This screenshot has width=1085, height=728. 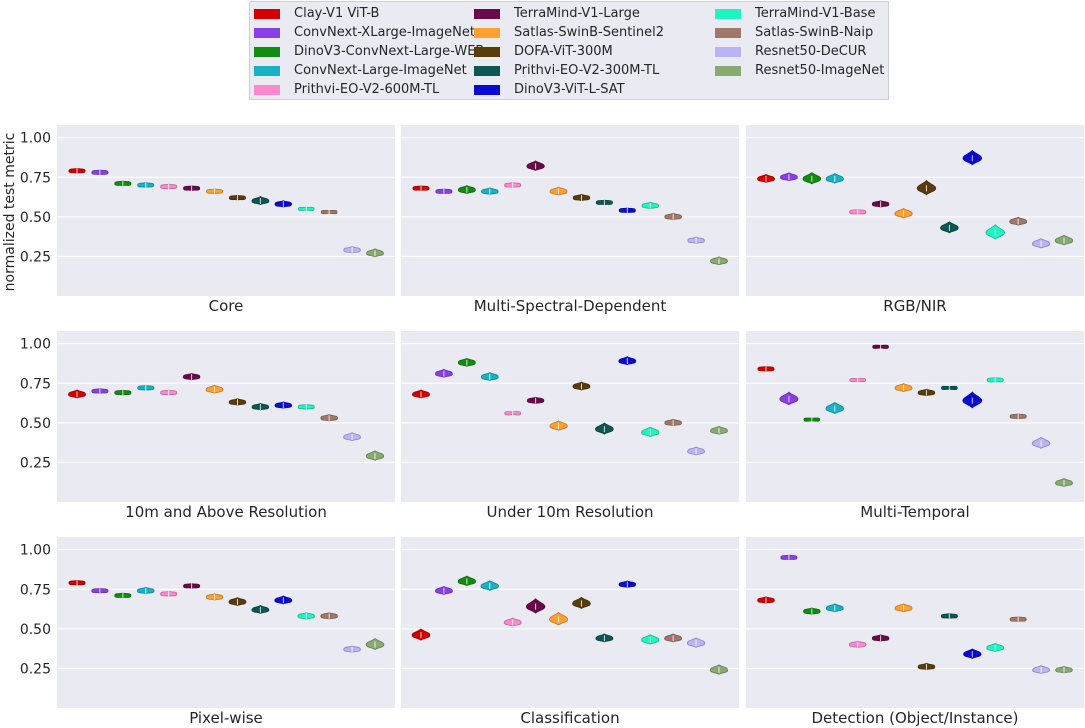 I want to click on legend-label: Clay-V1 ViT-B, so click(x=337, y=13).